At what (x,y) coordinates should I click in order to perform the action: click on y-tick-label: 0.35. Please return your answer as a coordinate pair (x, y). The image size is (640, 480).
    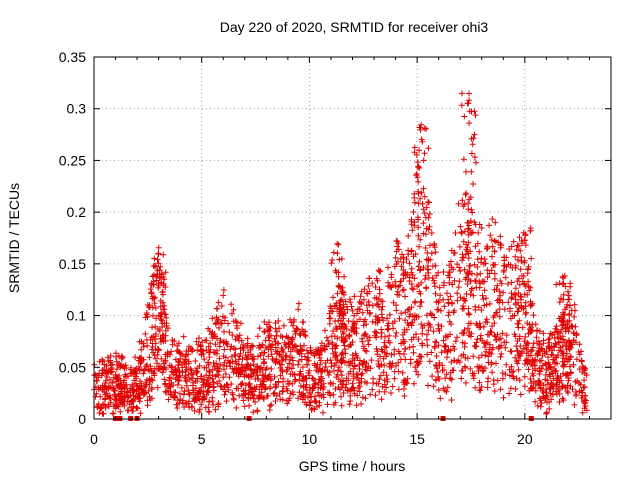
    Looking at the image, I should click on (72, 57).